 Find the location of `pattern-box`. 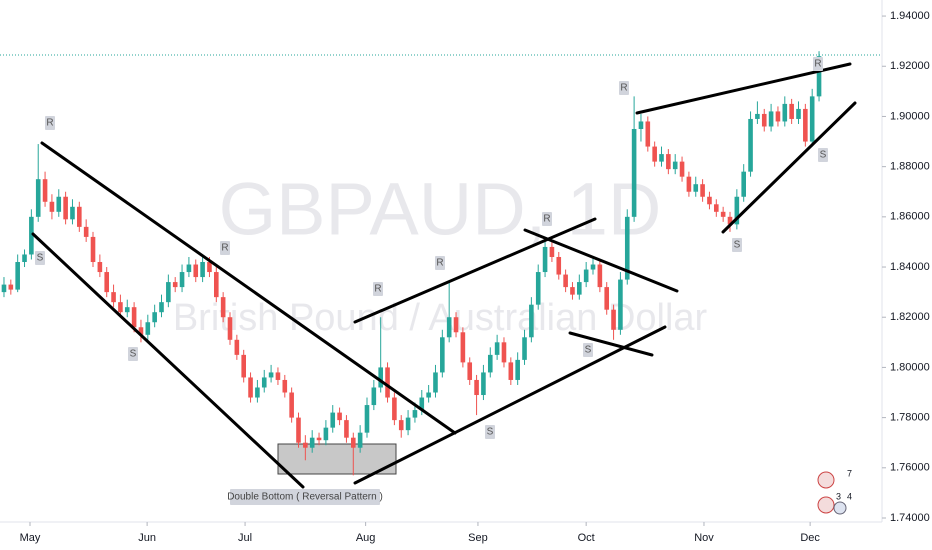

pattern-box is located at coordinates (337, 459).